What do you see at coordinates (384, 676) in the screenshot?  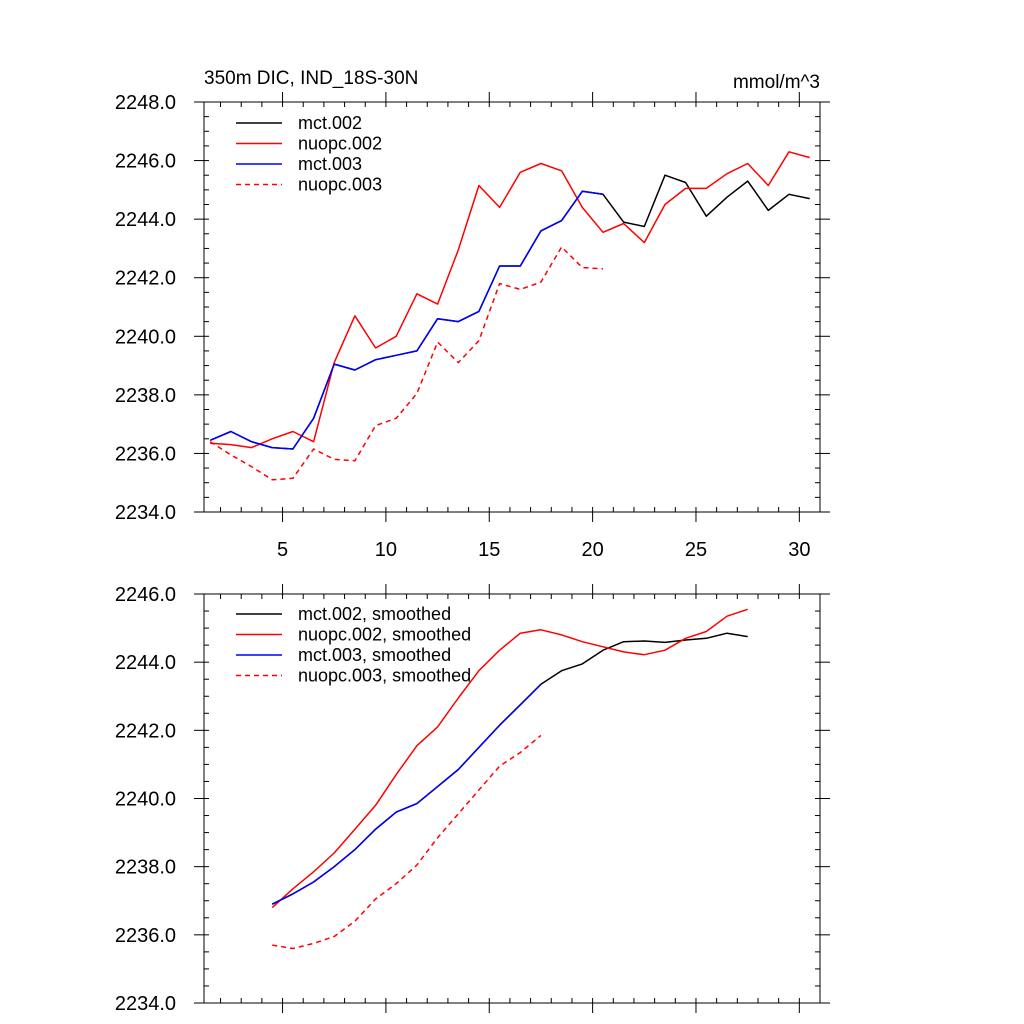 I see `legend-label: nuopc.003, smoothed` at bounding box center [384, 676].